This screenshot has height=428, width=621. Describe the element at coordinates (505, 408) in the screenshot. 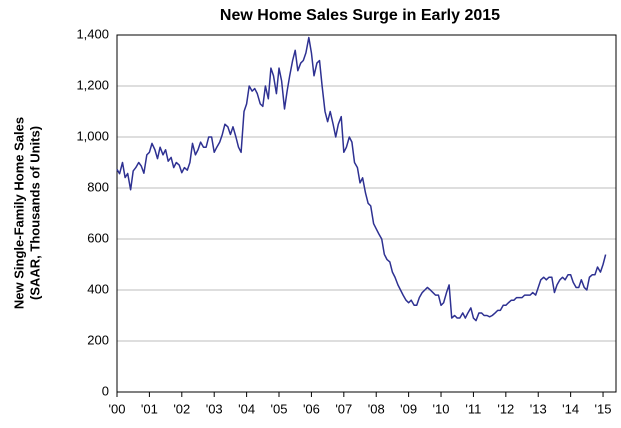

I see `x-tick-label: '12` at that location.